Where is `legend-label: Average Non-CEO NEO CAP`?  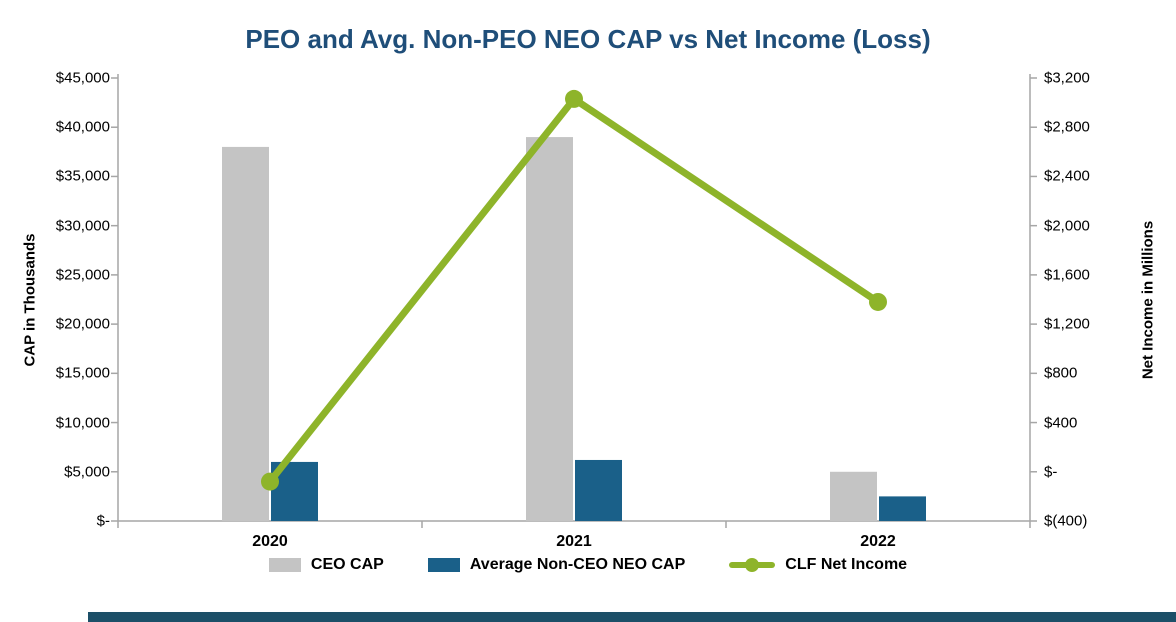
legend-label: Average Non-CEO NEO CAP is located at coordinates (577, 564).